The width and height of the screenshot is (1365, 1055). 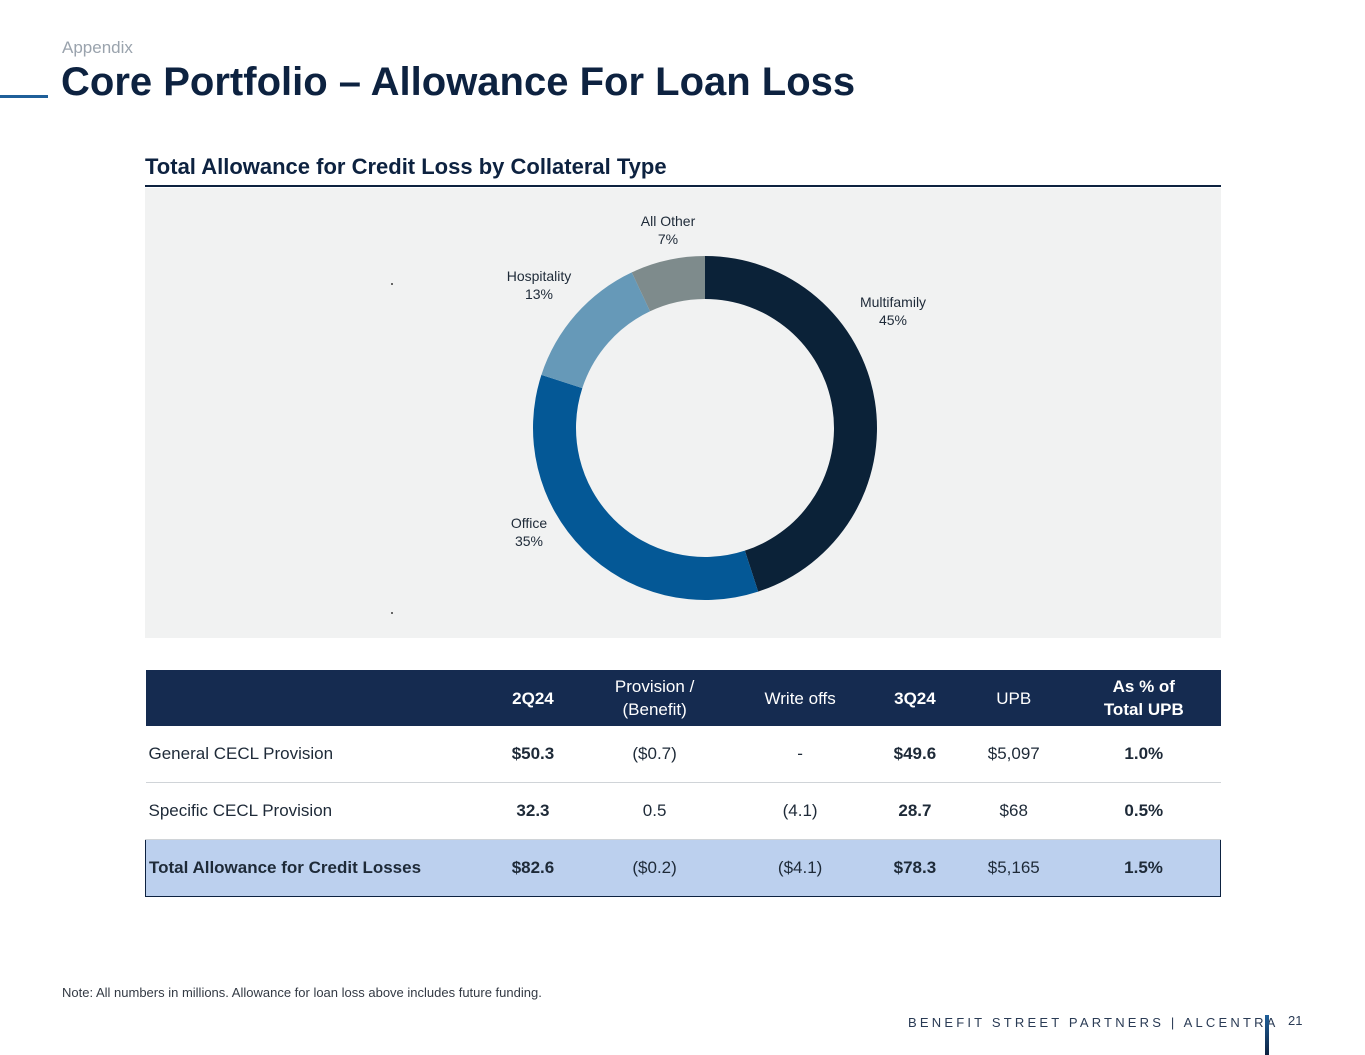 What do you see at coordinates (683, 186) in the screenshot?
I see `chart-title-rule` at bounding box center [683, 186].